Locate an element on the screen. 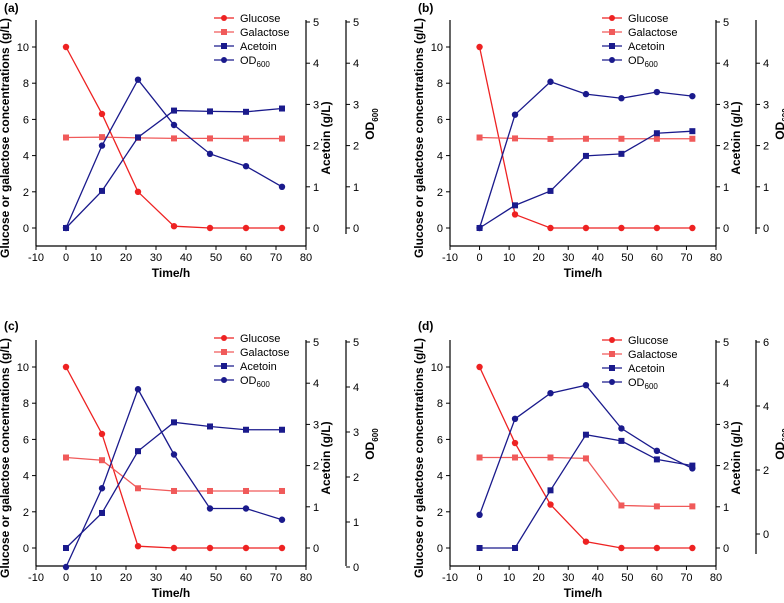 This screenshot has width=784, height=603. legend-text: Glucose is located at coordinates (648, 341).